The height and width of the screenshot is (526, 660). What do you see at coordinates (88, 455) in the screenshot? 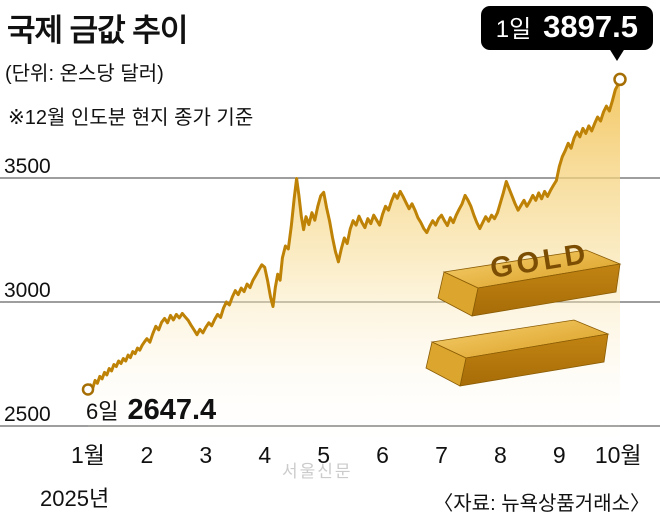
I see `x-tick-label-1월: 1월` at bounding box center [88, 455].